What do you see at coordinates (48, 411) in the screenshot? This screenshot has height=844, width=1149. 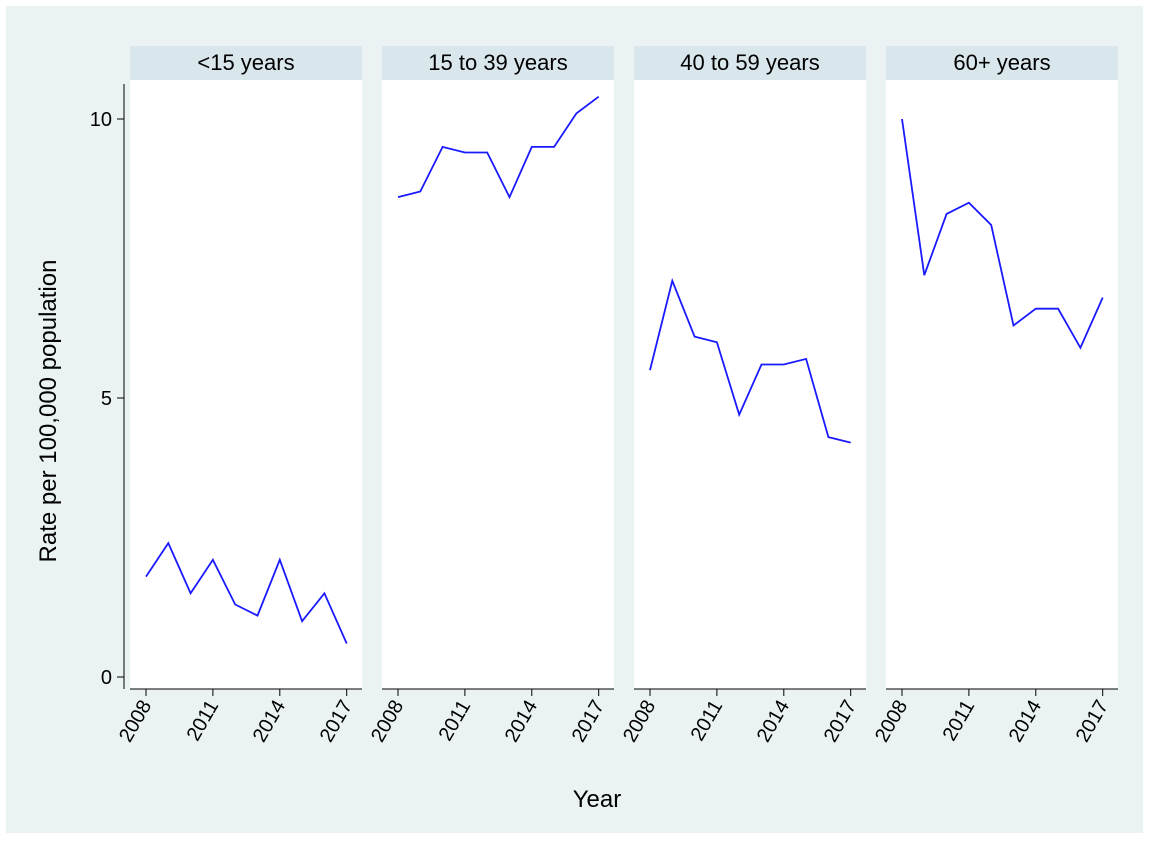 I see `y-axis-title: Rate per 100,000 population` at bounding box center [48, 411].